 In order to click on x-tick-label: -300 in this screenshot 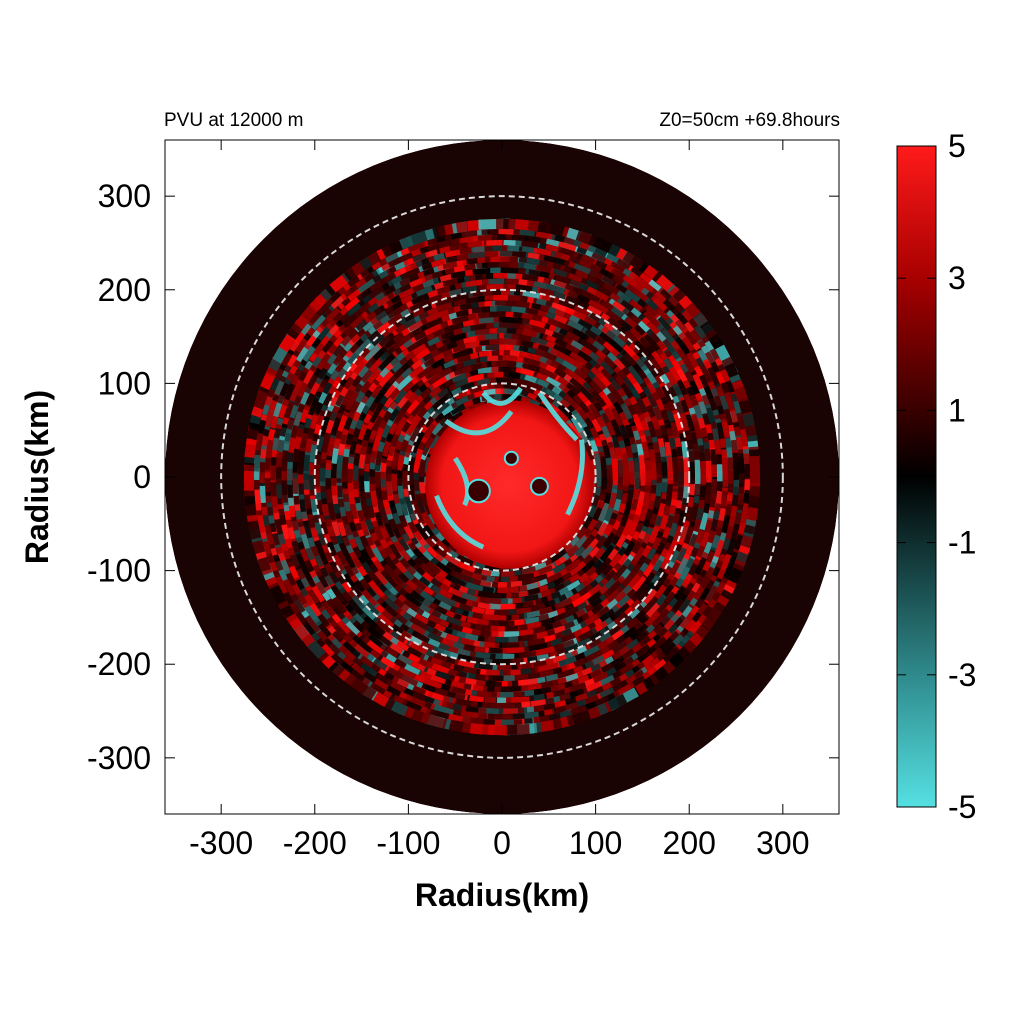, I will do `click(221, 843)`.